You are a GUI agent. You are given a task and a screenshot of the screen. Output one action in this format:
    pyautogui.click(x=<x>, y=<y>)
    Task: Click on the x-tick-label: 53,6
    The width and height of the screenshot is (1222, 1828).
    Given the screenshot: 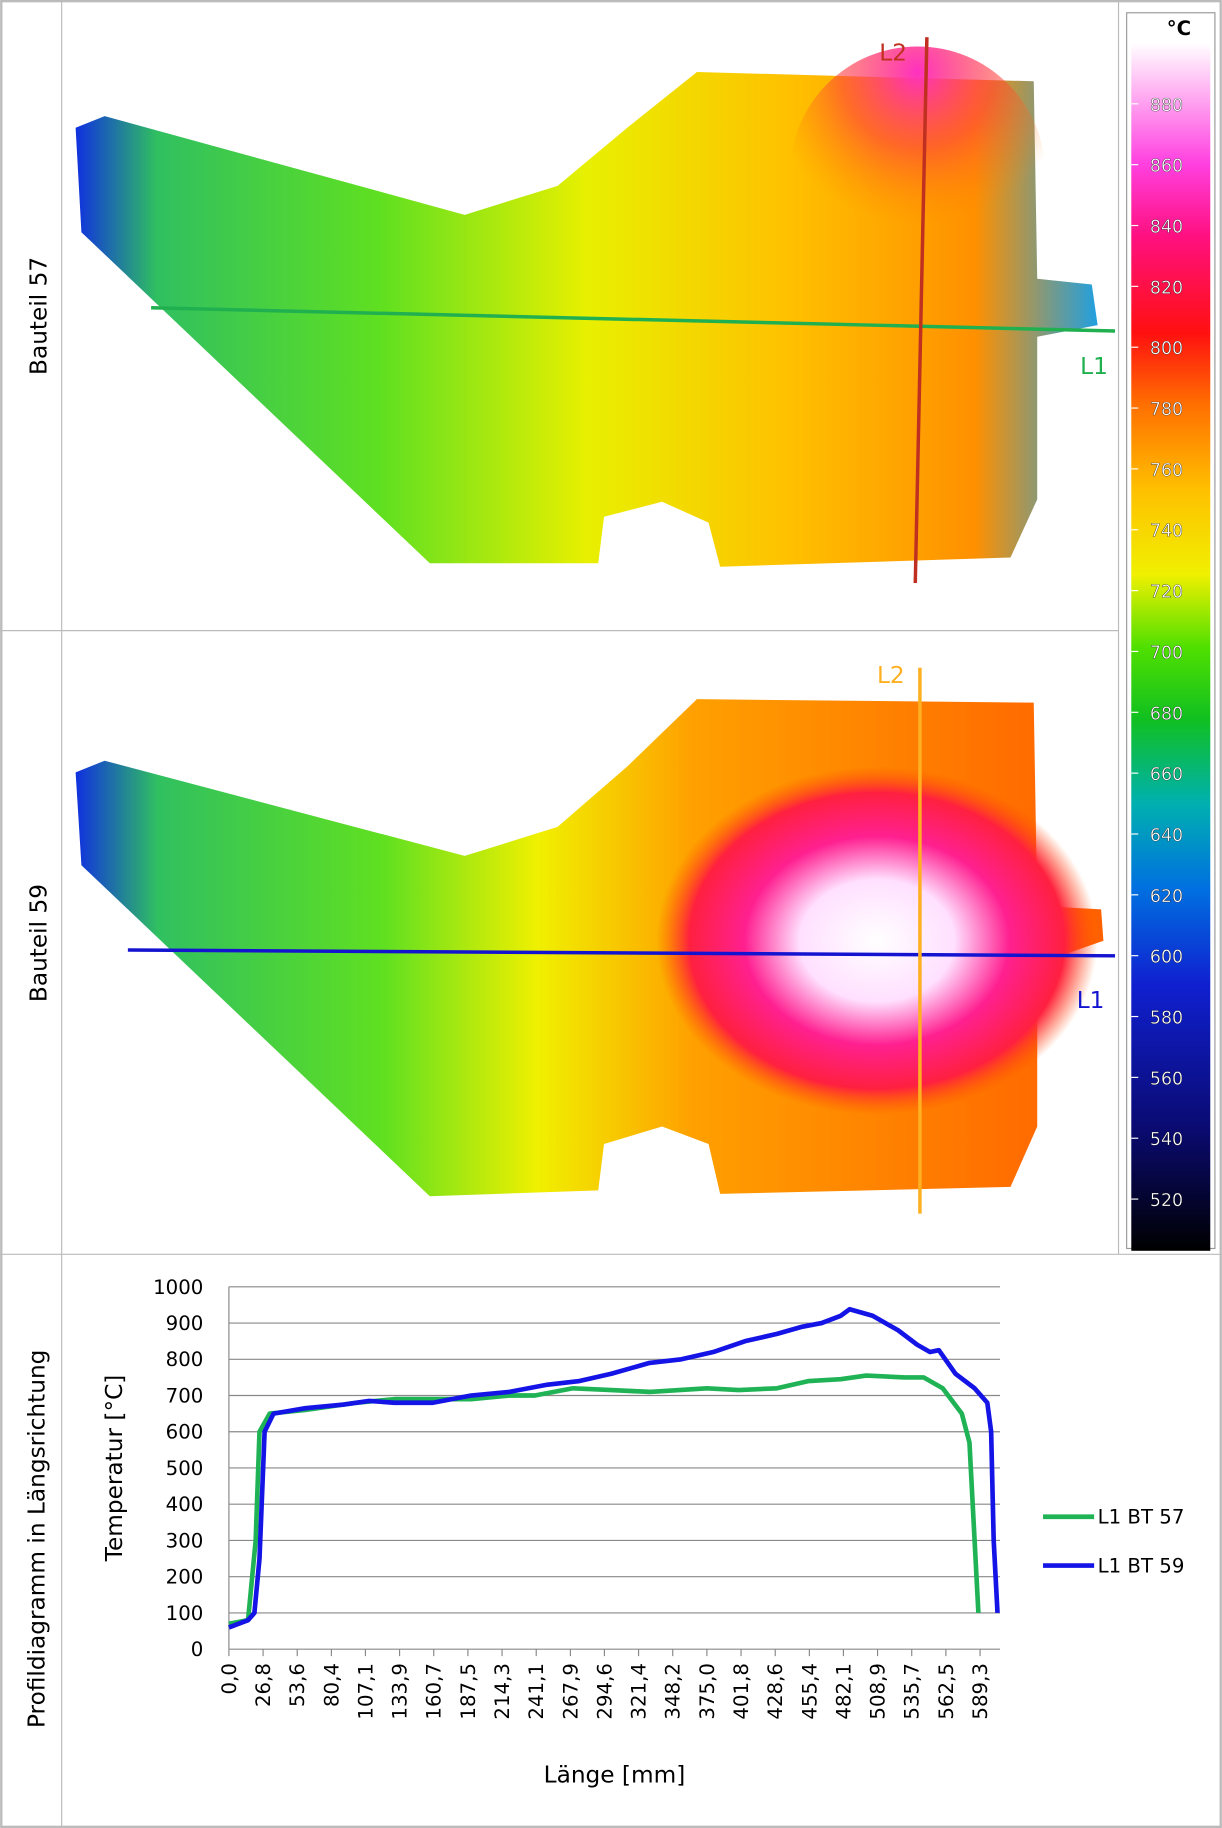 What is the action you would take?
    pyautogui.click(x=297, y=1685)
    